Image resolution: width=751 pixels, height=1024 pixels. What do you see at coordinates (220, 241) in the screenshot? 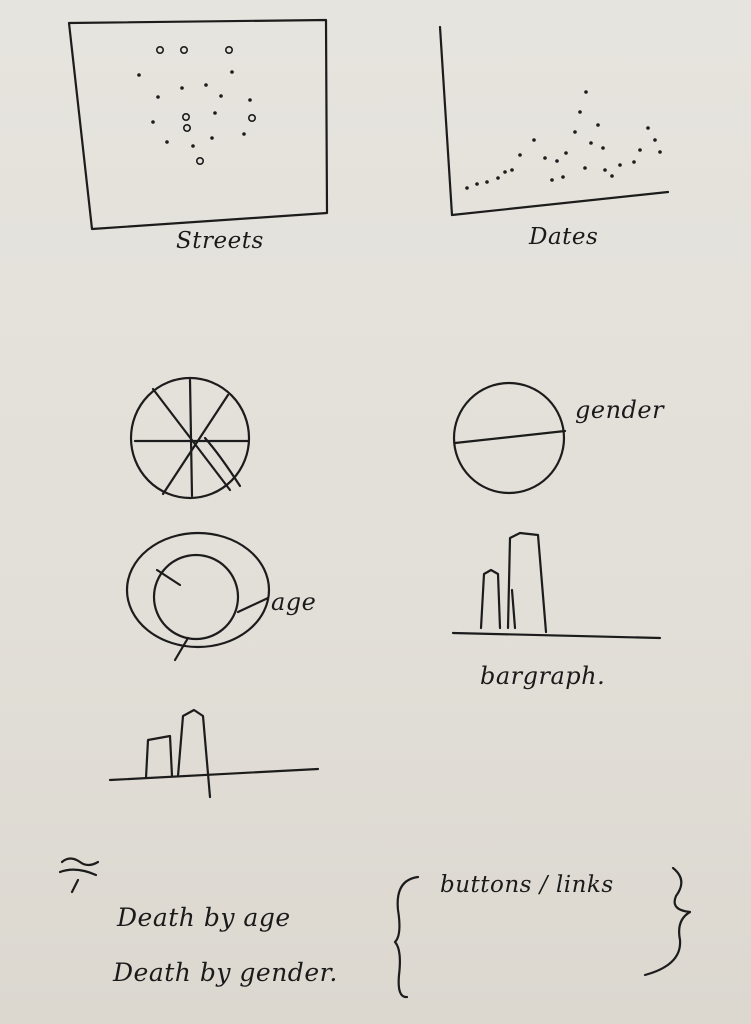
I see `streets-label: Streets` at bounding box center [220, 241].